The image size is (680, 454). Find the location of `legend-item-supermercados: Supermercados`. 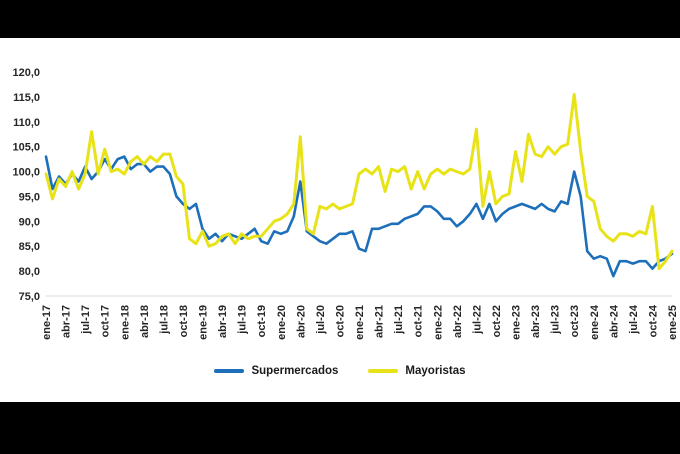

legend-item-supermercados: Supermercados is located at coordinates (276, 371).